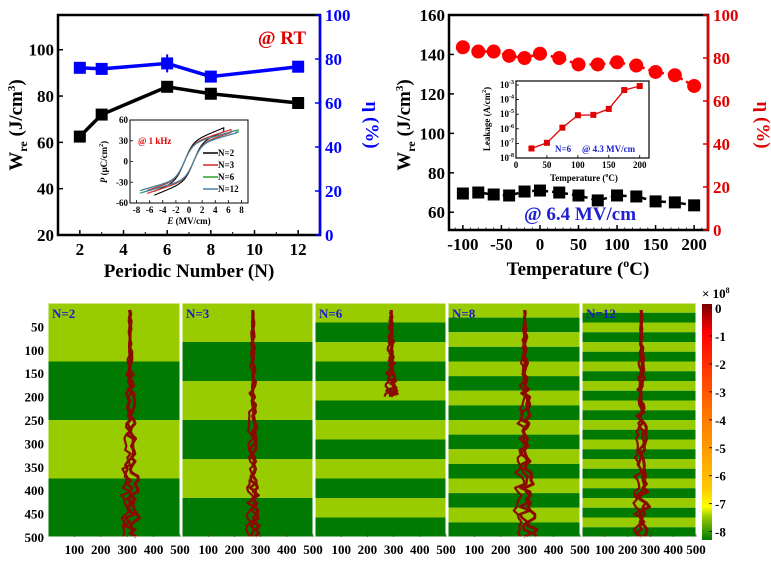  I want to click on x-tick-label: -50, so click(501, 244).